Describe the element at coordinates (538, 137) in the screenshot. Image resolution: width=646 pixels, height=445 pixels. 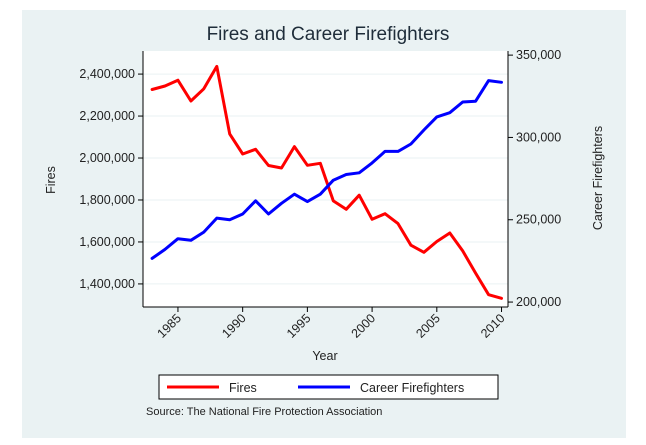
I see `right-tick-label: 300,000` at that location.